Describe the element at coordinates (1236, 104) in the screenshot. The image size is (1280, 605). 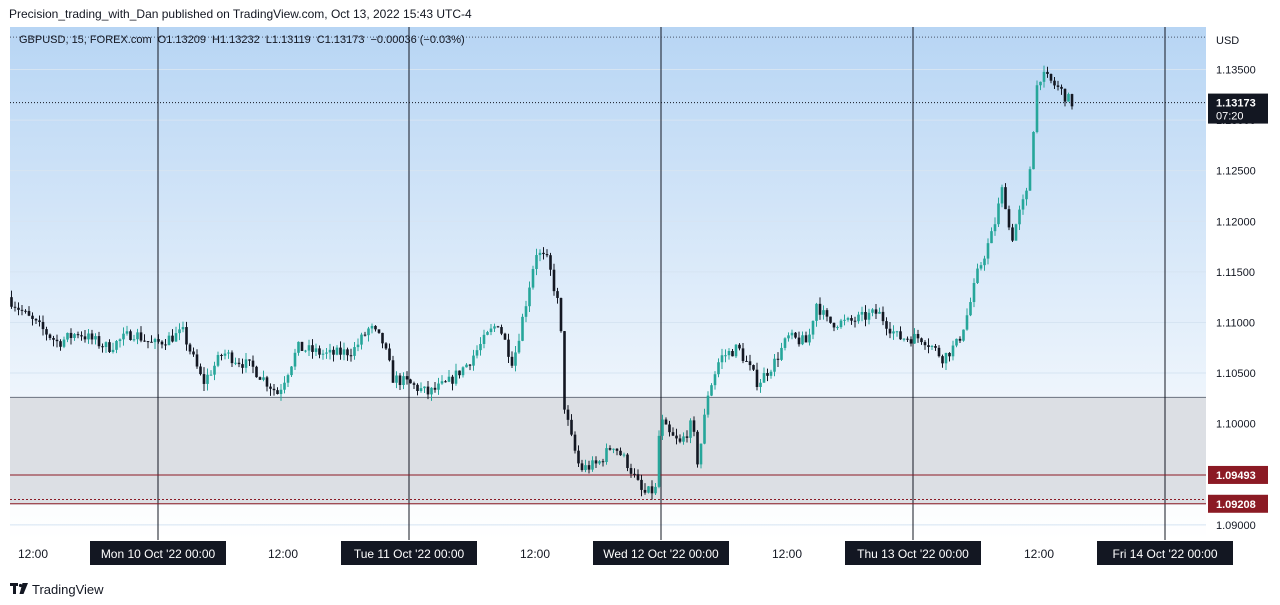
I see `last-price-label: 1.13173` at that location.